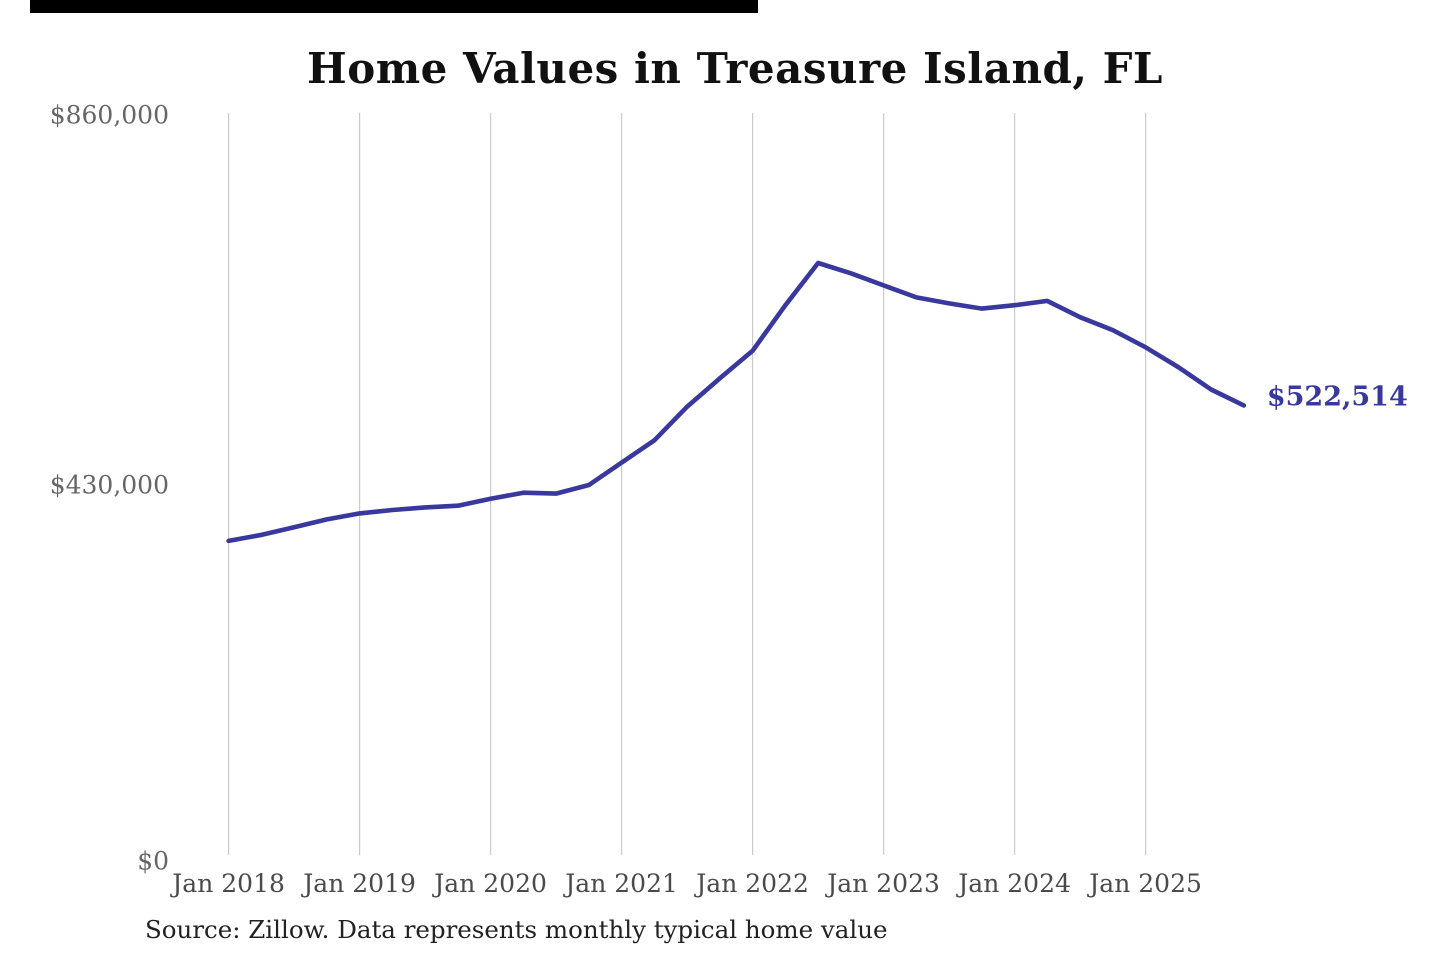 The width and height of the screenshot is (1440, 960). I want to click on top-partial-black-bar, so click(394, 6).